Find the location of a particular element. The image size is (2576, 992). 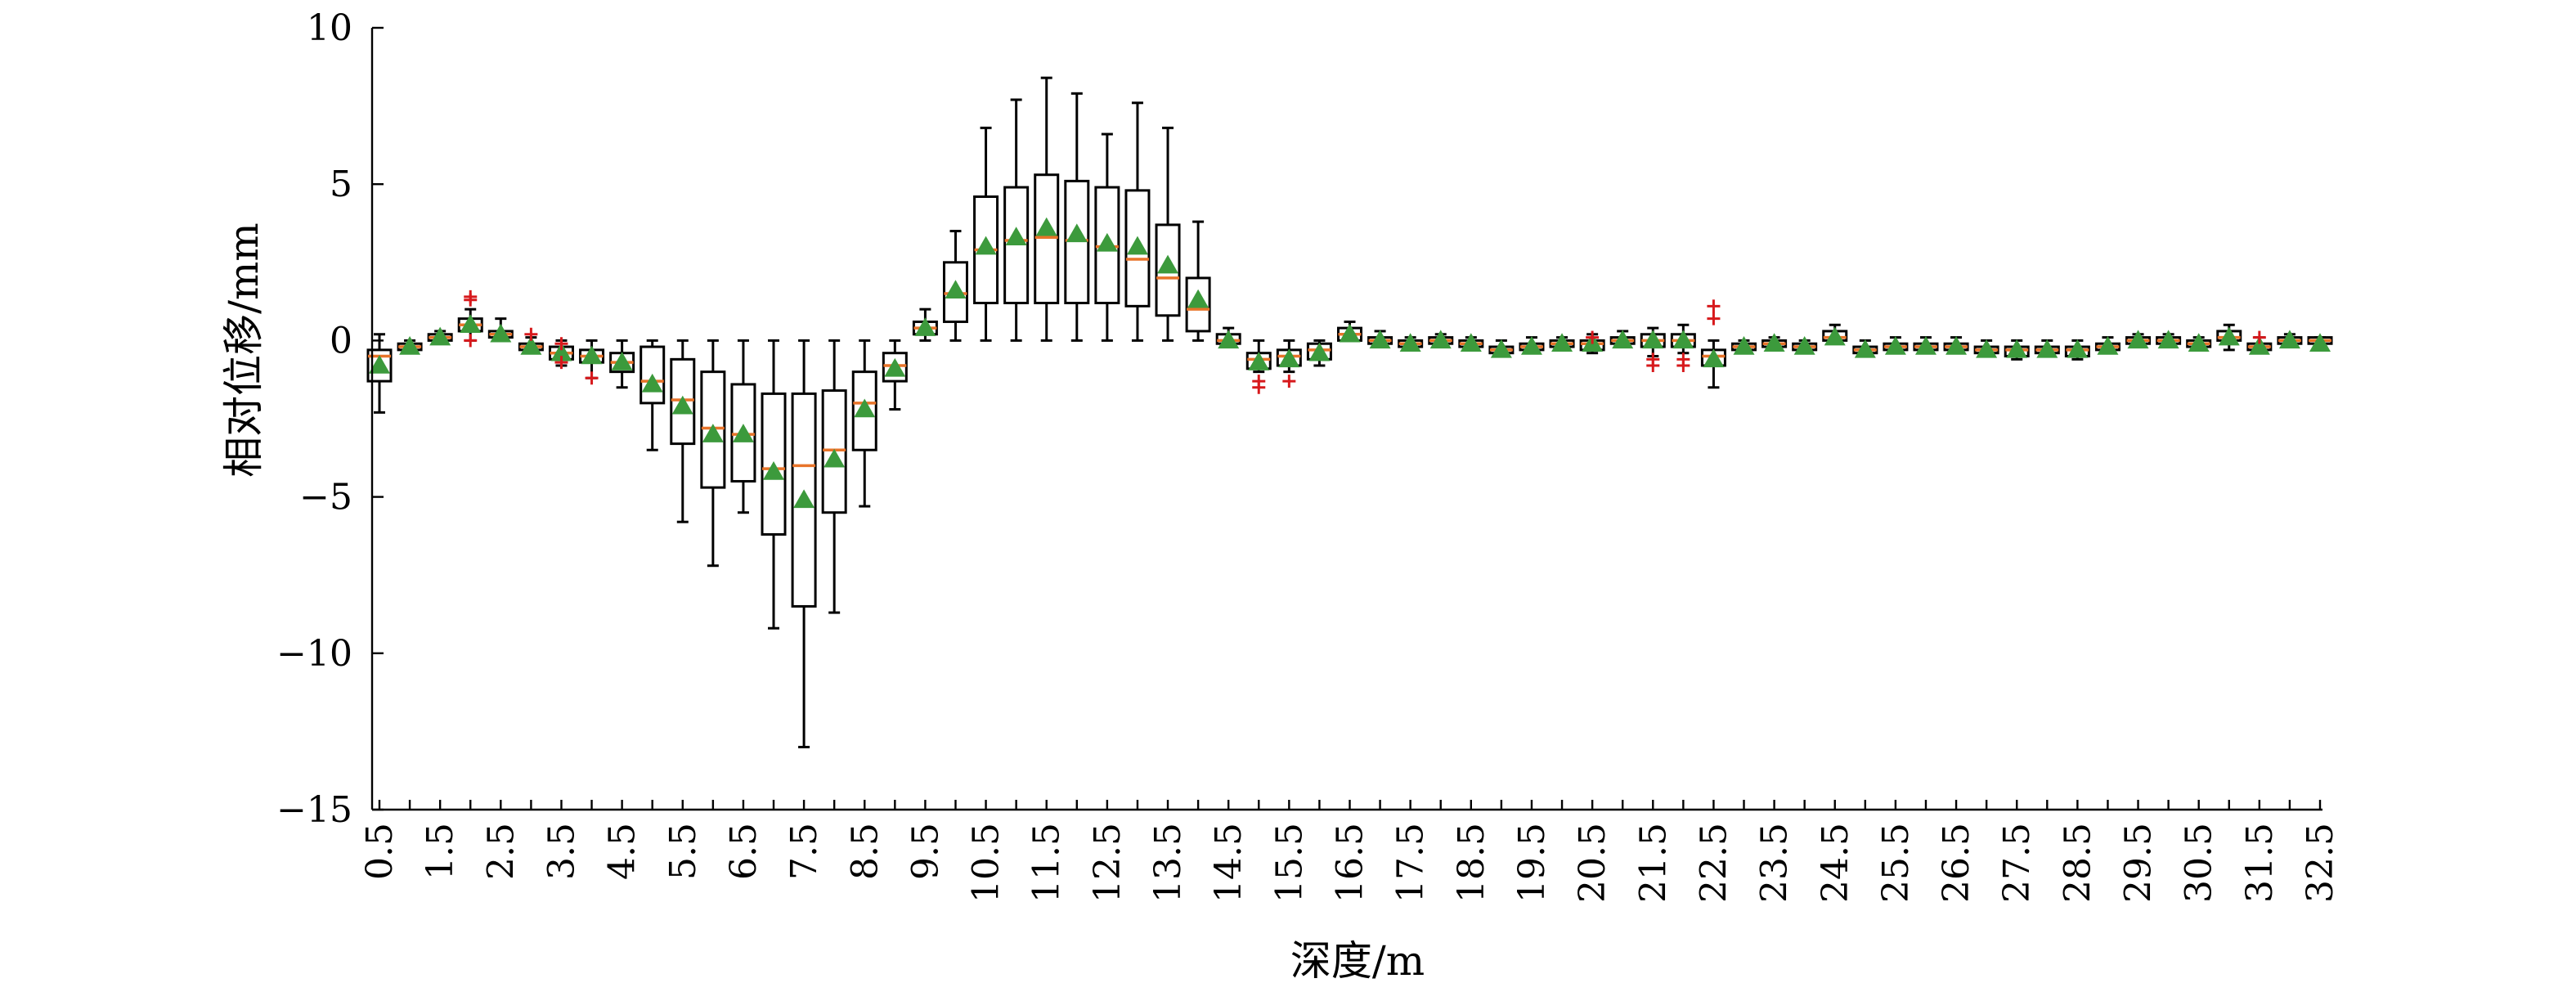

box-15.5 is located at coordinates (1289, 357).